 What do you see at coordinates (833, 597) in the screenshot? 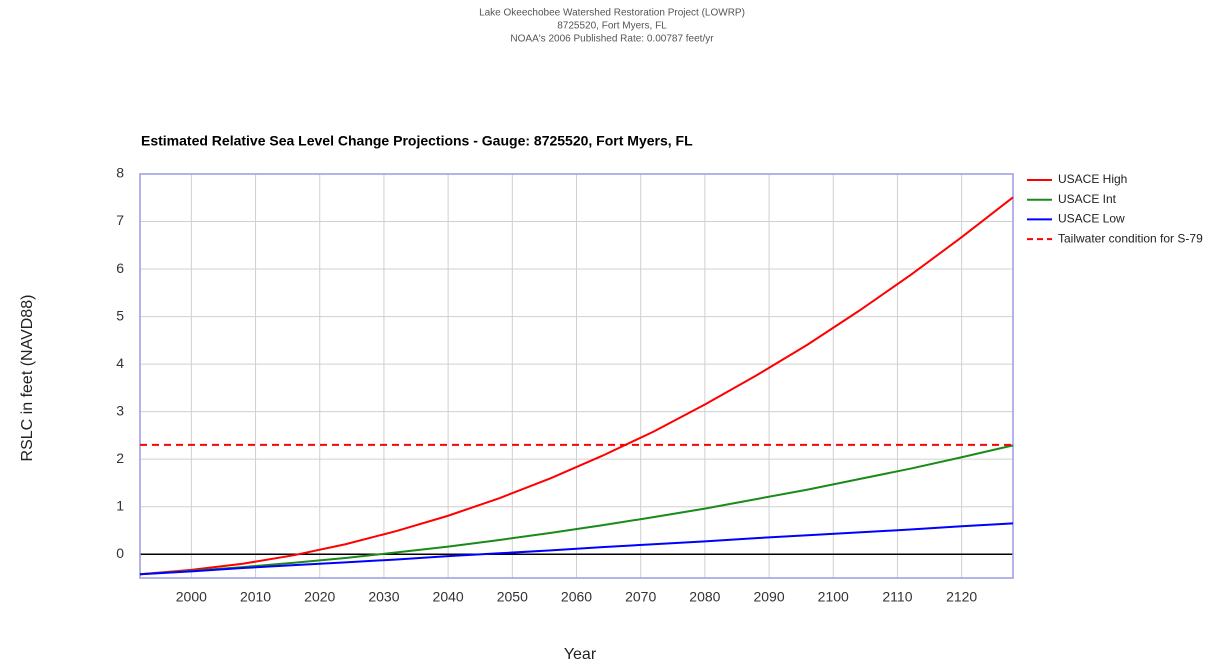
I see `x-tick-label: 2100` at bounding box center [833, 597].